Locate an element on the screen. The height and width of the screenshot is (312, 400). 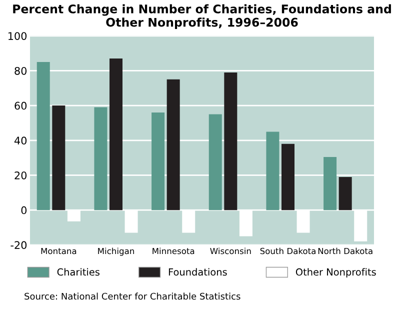
legend-label: Other Nonprofits is located at coordinates (336, 273).